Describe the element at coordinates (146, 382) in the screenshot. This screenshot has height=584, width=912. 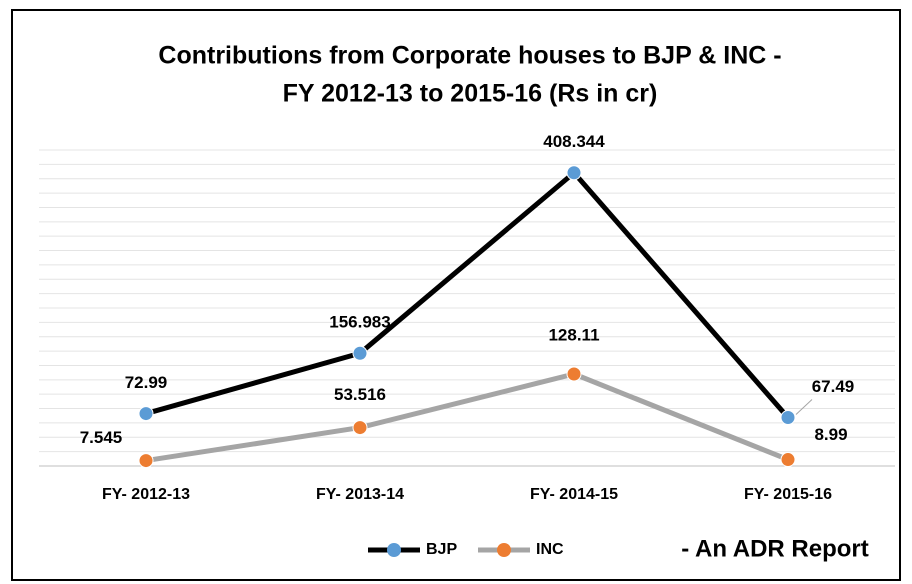
I see `data-label: 72.99` at that location.